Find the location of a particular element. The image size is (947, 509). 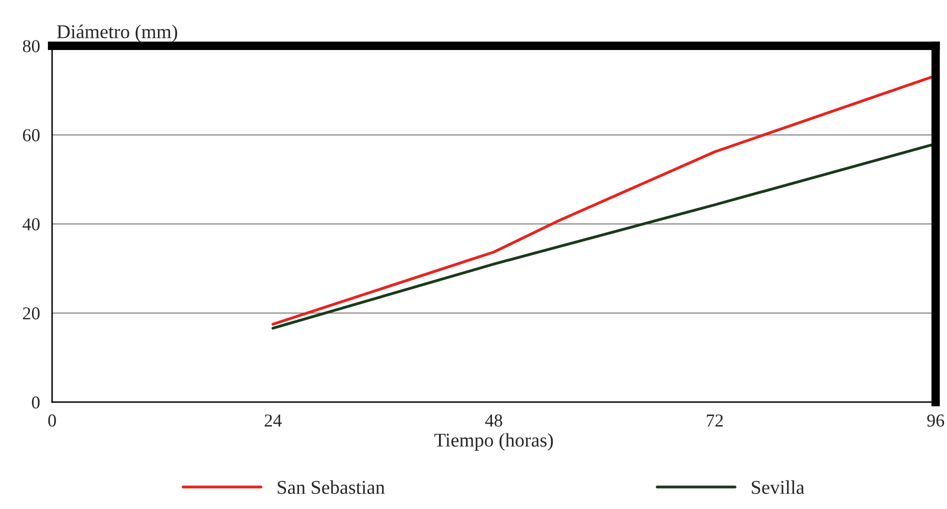

x-tick-label: 24 is located at coordinates (273, 420).